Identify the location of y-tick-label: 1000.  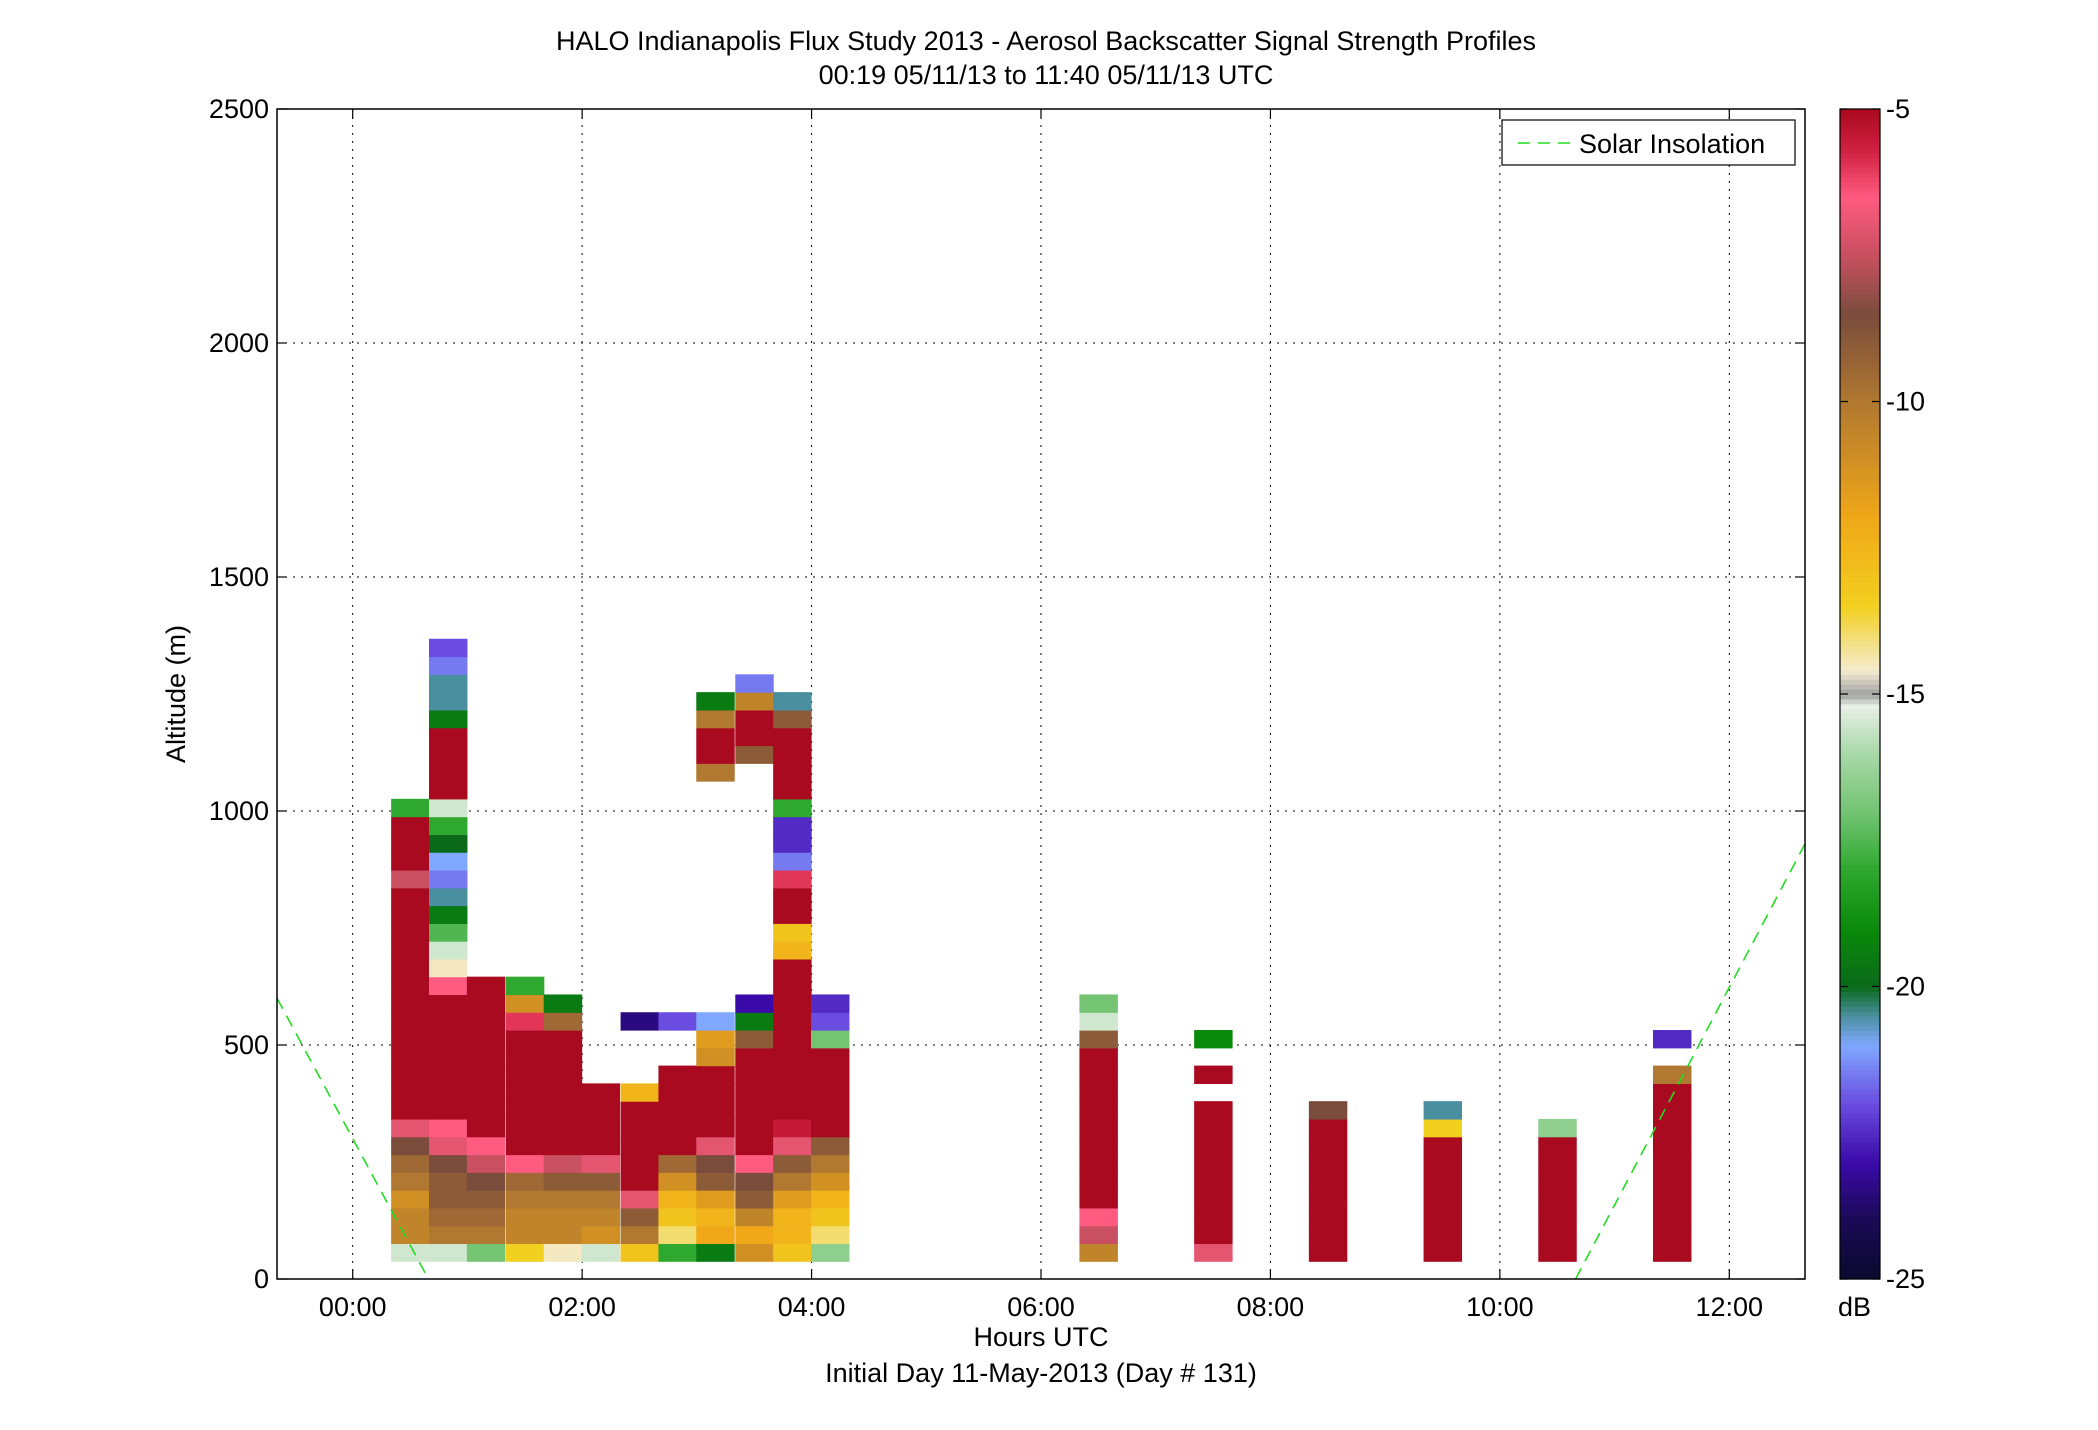
(239, 811).